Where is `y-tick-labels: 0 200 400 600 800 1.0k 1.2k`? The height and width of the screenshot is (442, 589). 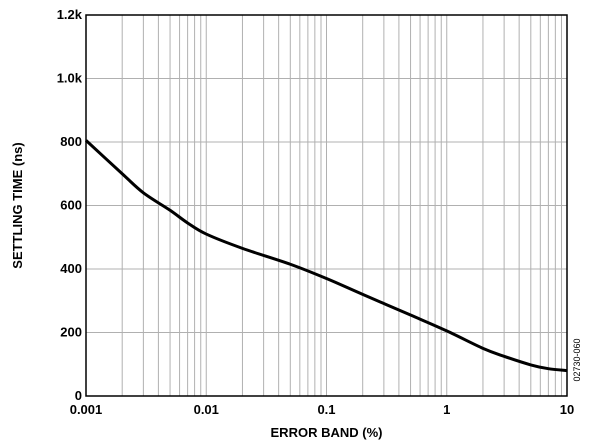
y-tick-labels: 0 200 400 600 800 1.0k 1.2k is located at coordinates (70, 205).